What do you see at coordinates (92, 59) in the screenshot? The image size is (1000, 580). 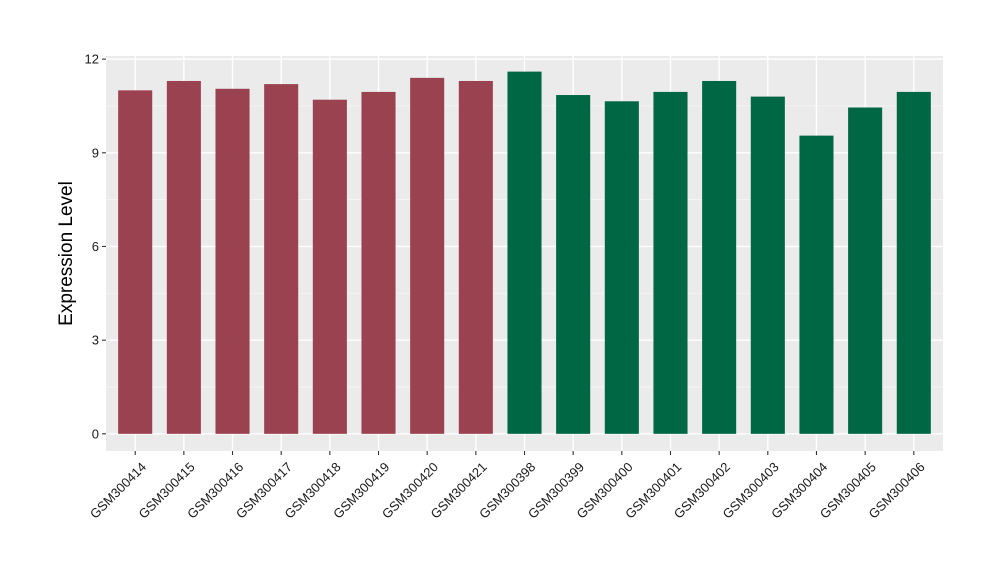 I see `y-tick-label: 12` at bounding box center [92, 59].